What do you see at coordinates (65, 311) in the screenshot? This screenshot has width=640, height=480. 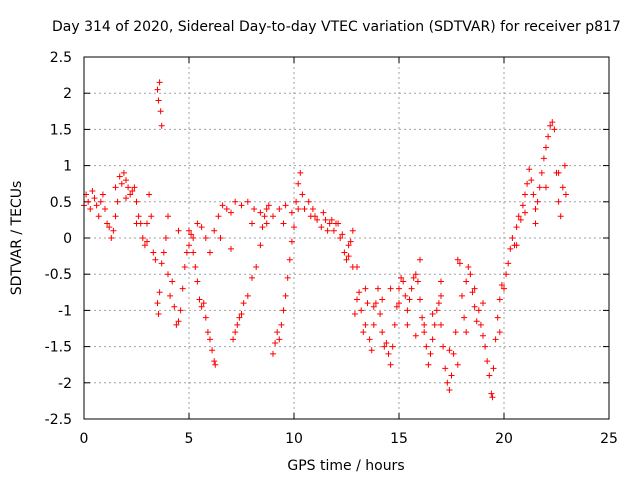 I see `y-tick-label: -1` at bounding box center [65, 311].